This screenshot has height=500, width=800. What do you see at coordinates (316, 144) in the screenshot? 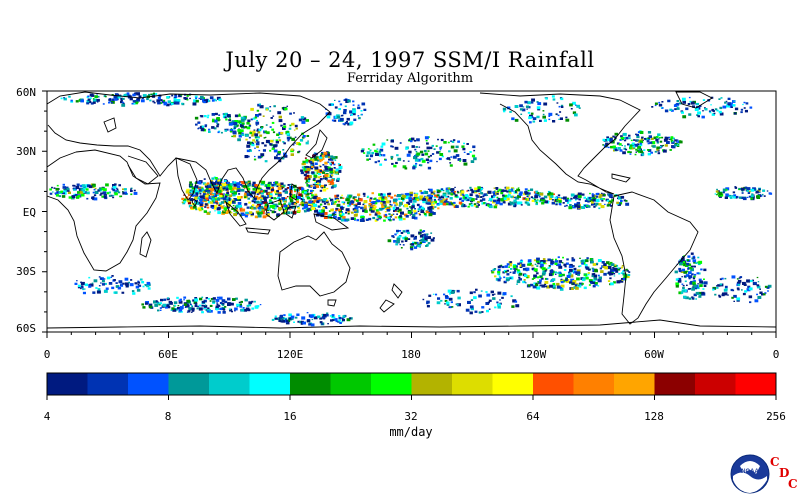
I see `coast-japan` at bounding box center [316, 144].